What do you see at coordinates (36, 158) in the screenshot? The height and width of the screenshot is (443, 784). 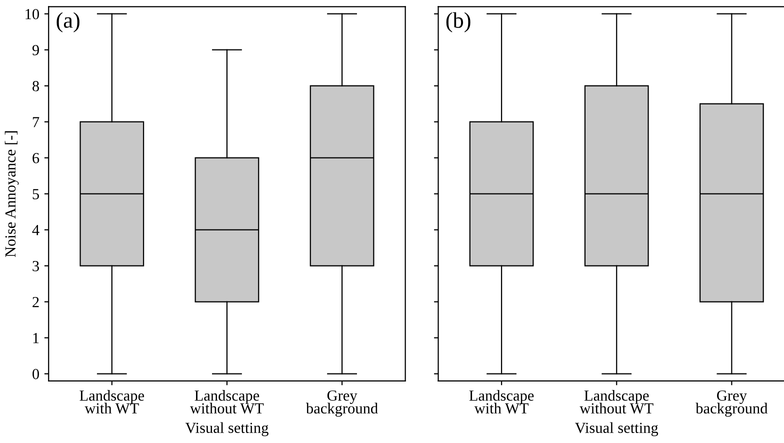 I see `y-tick-label: 6` at bounding box center [36, 158].